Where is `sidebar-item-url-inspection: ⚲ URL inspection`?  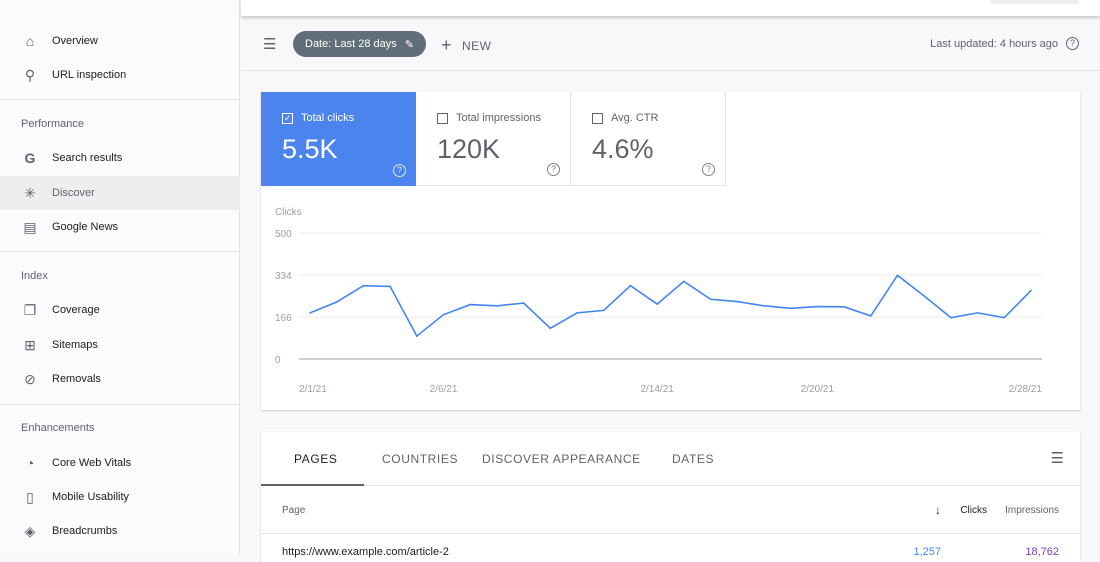 sidebar-item-url-inspection: ⚲ URL inspection is located at coordinates (120, 75).